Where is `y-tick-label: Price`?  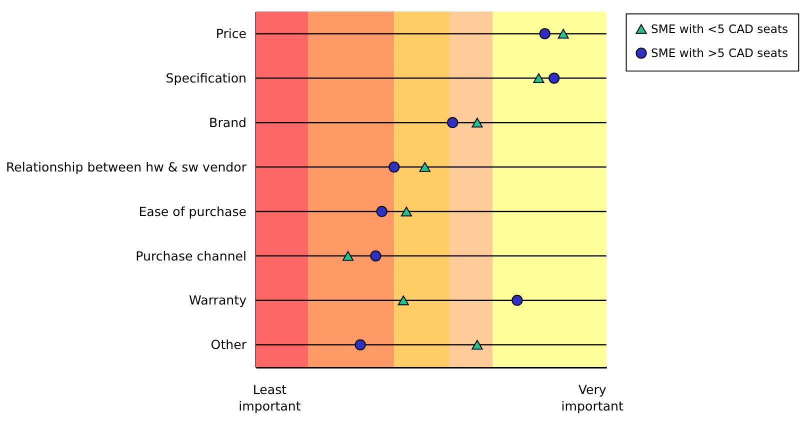
y-tick-label: Price is located at coordinates (231, 34).